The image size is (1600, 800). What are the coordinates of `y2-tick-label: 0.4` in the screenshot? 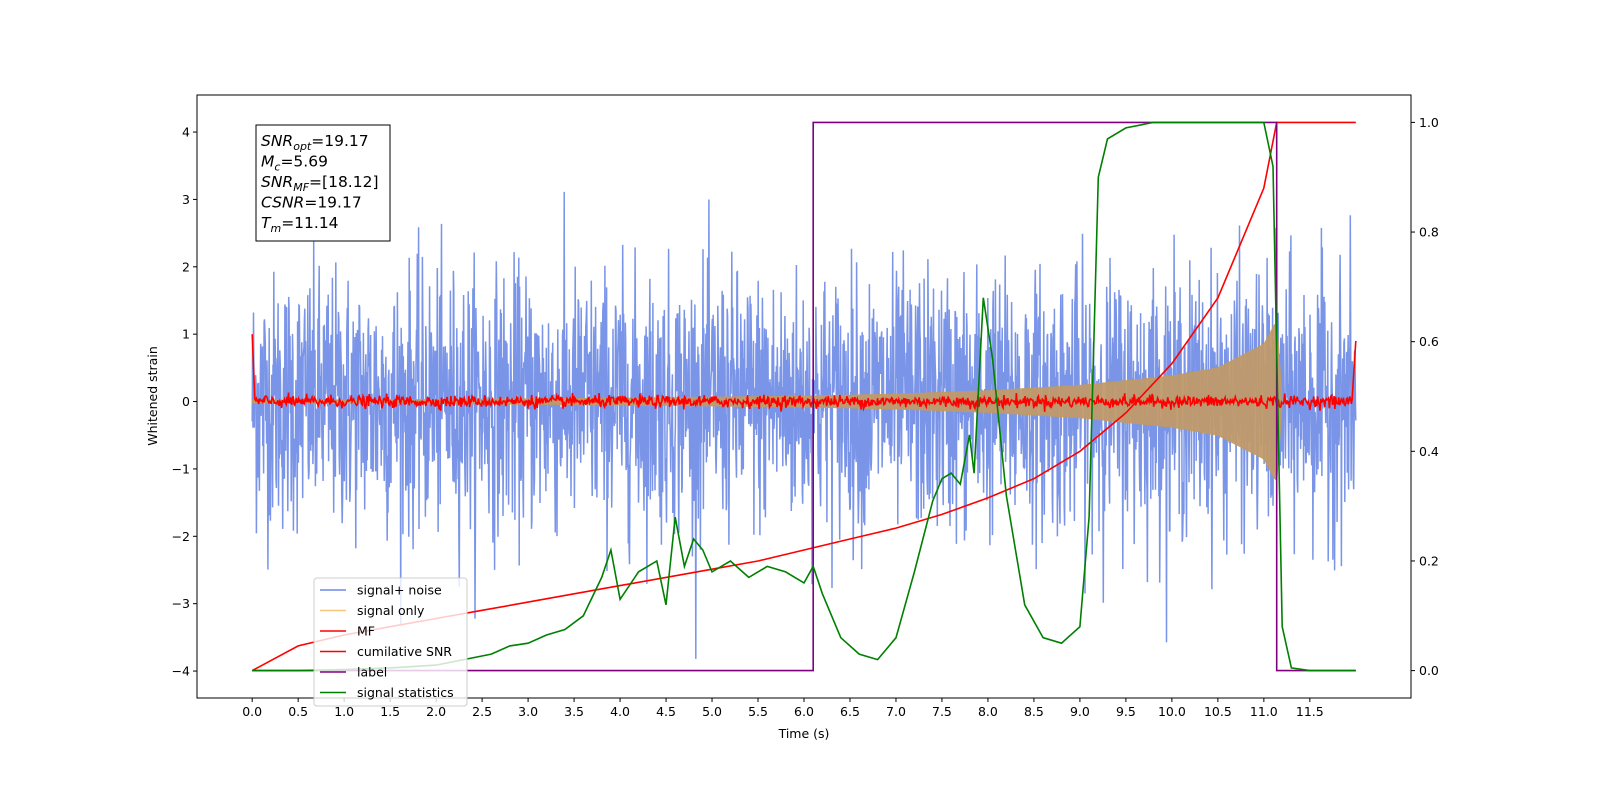 It's located at (1429, 451).